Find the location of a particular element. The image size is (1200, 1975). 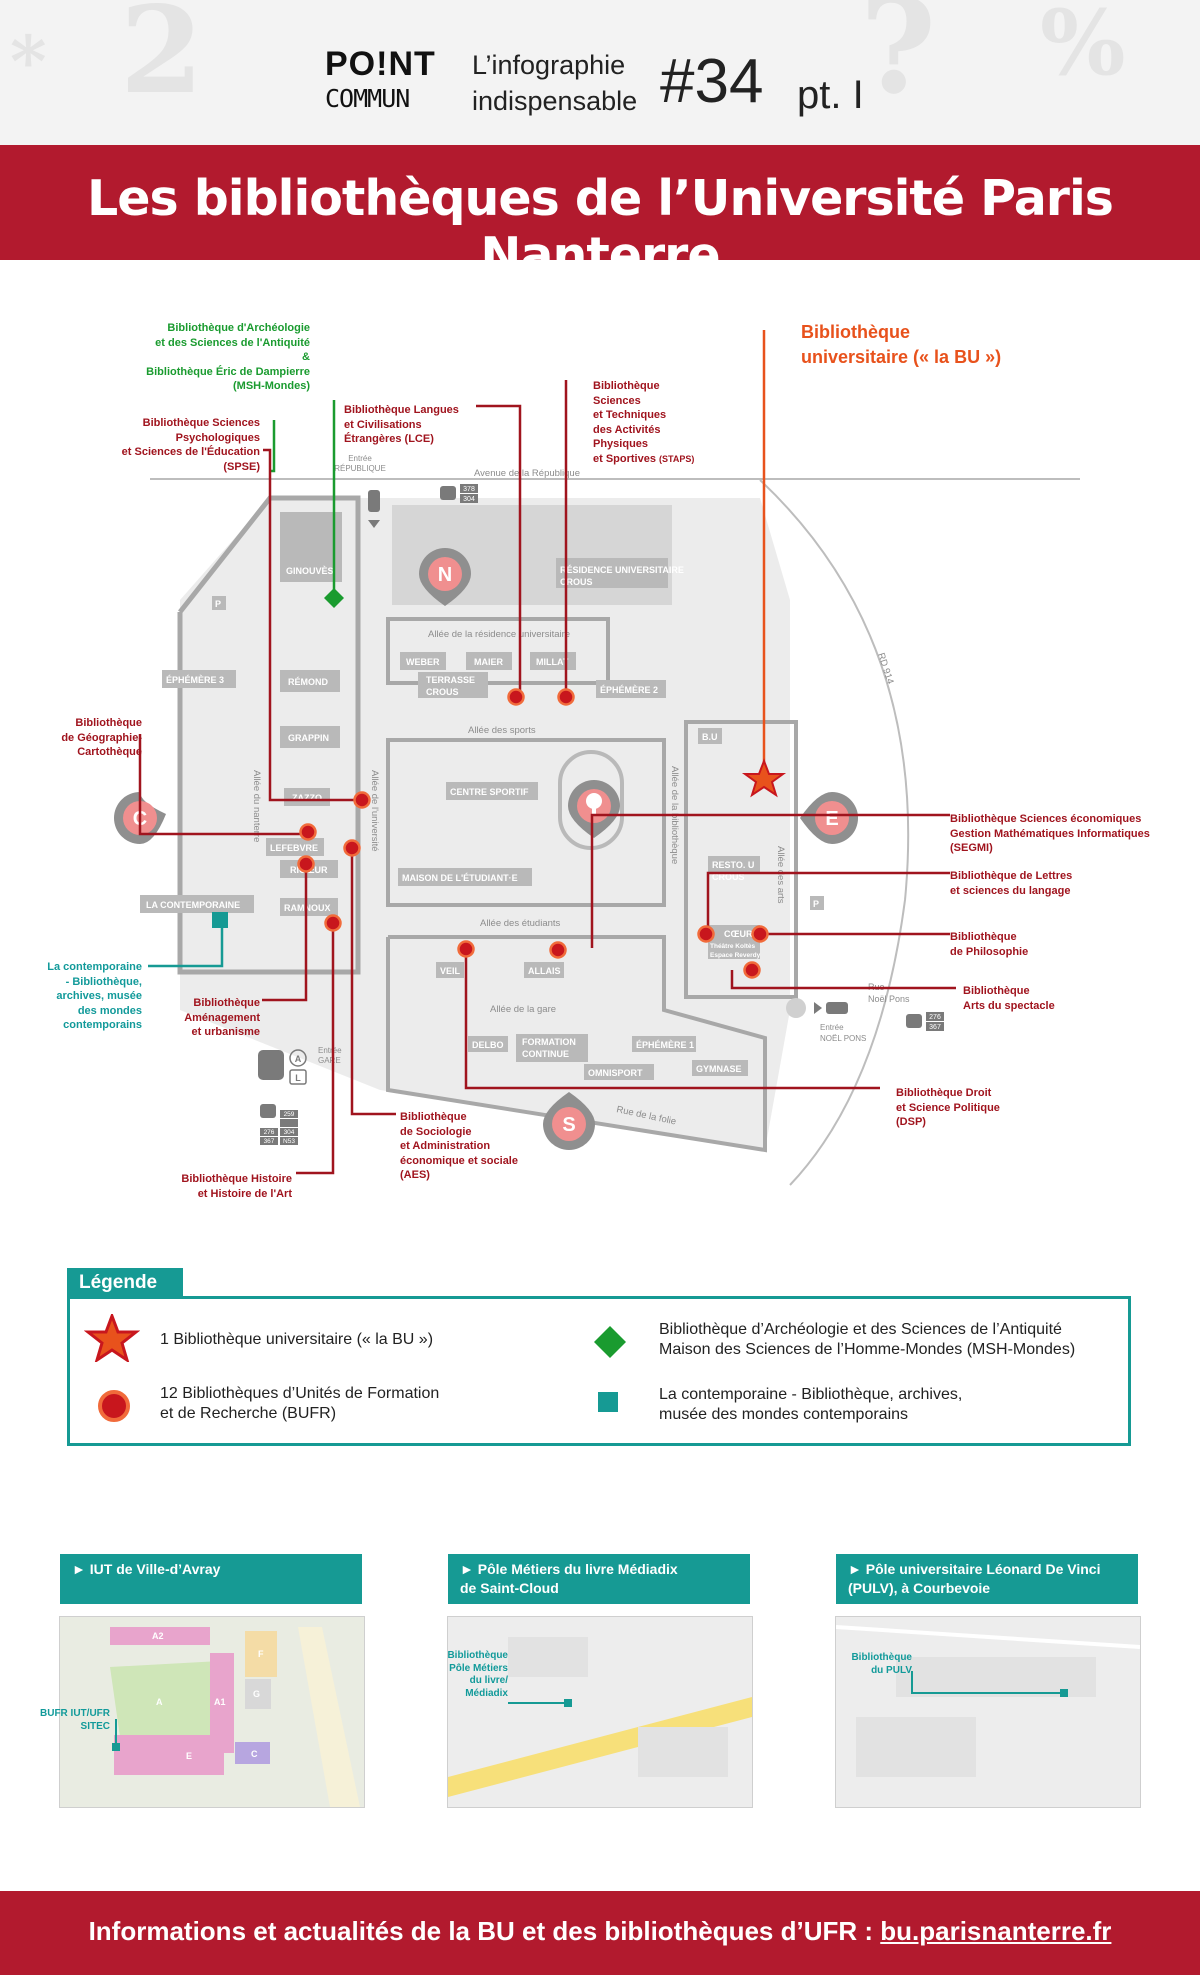

entrance-noel-pons: Entrée is located at coordinates (832, 1027).